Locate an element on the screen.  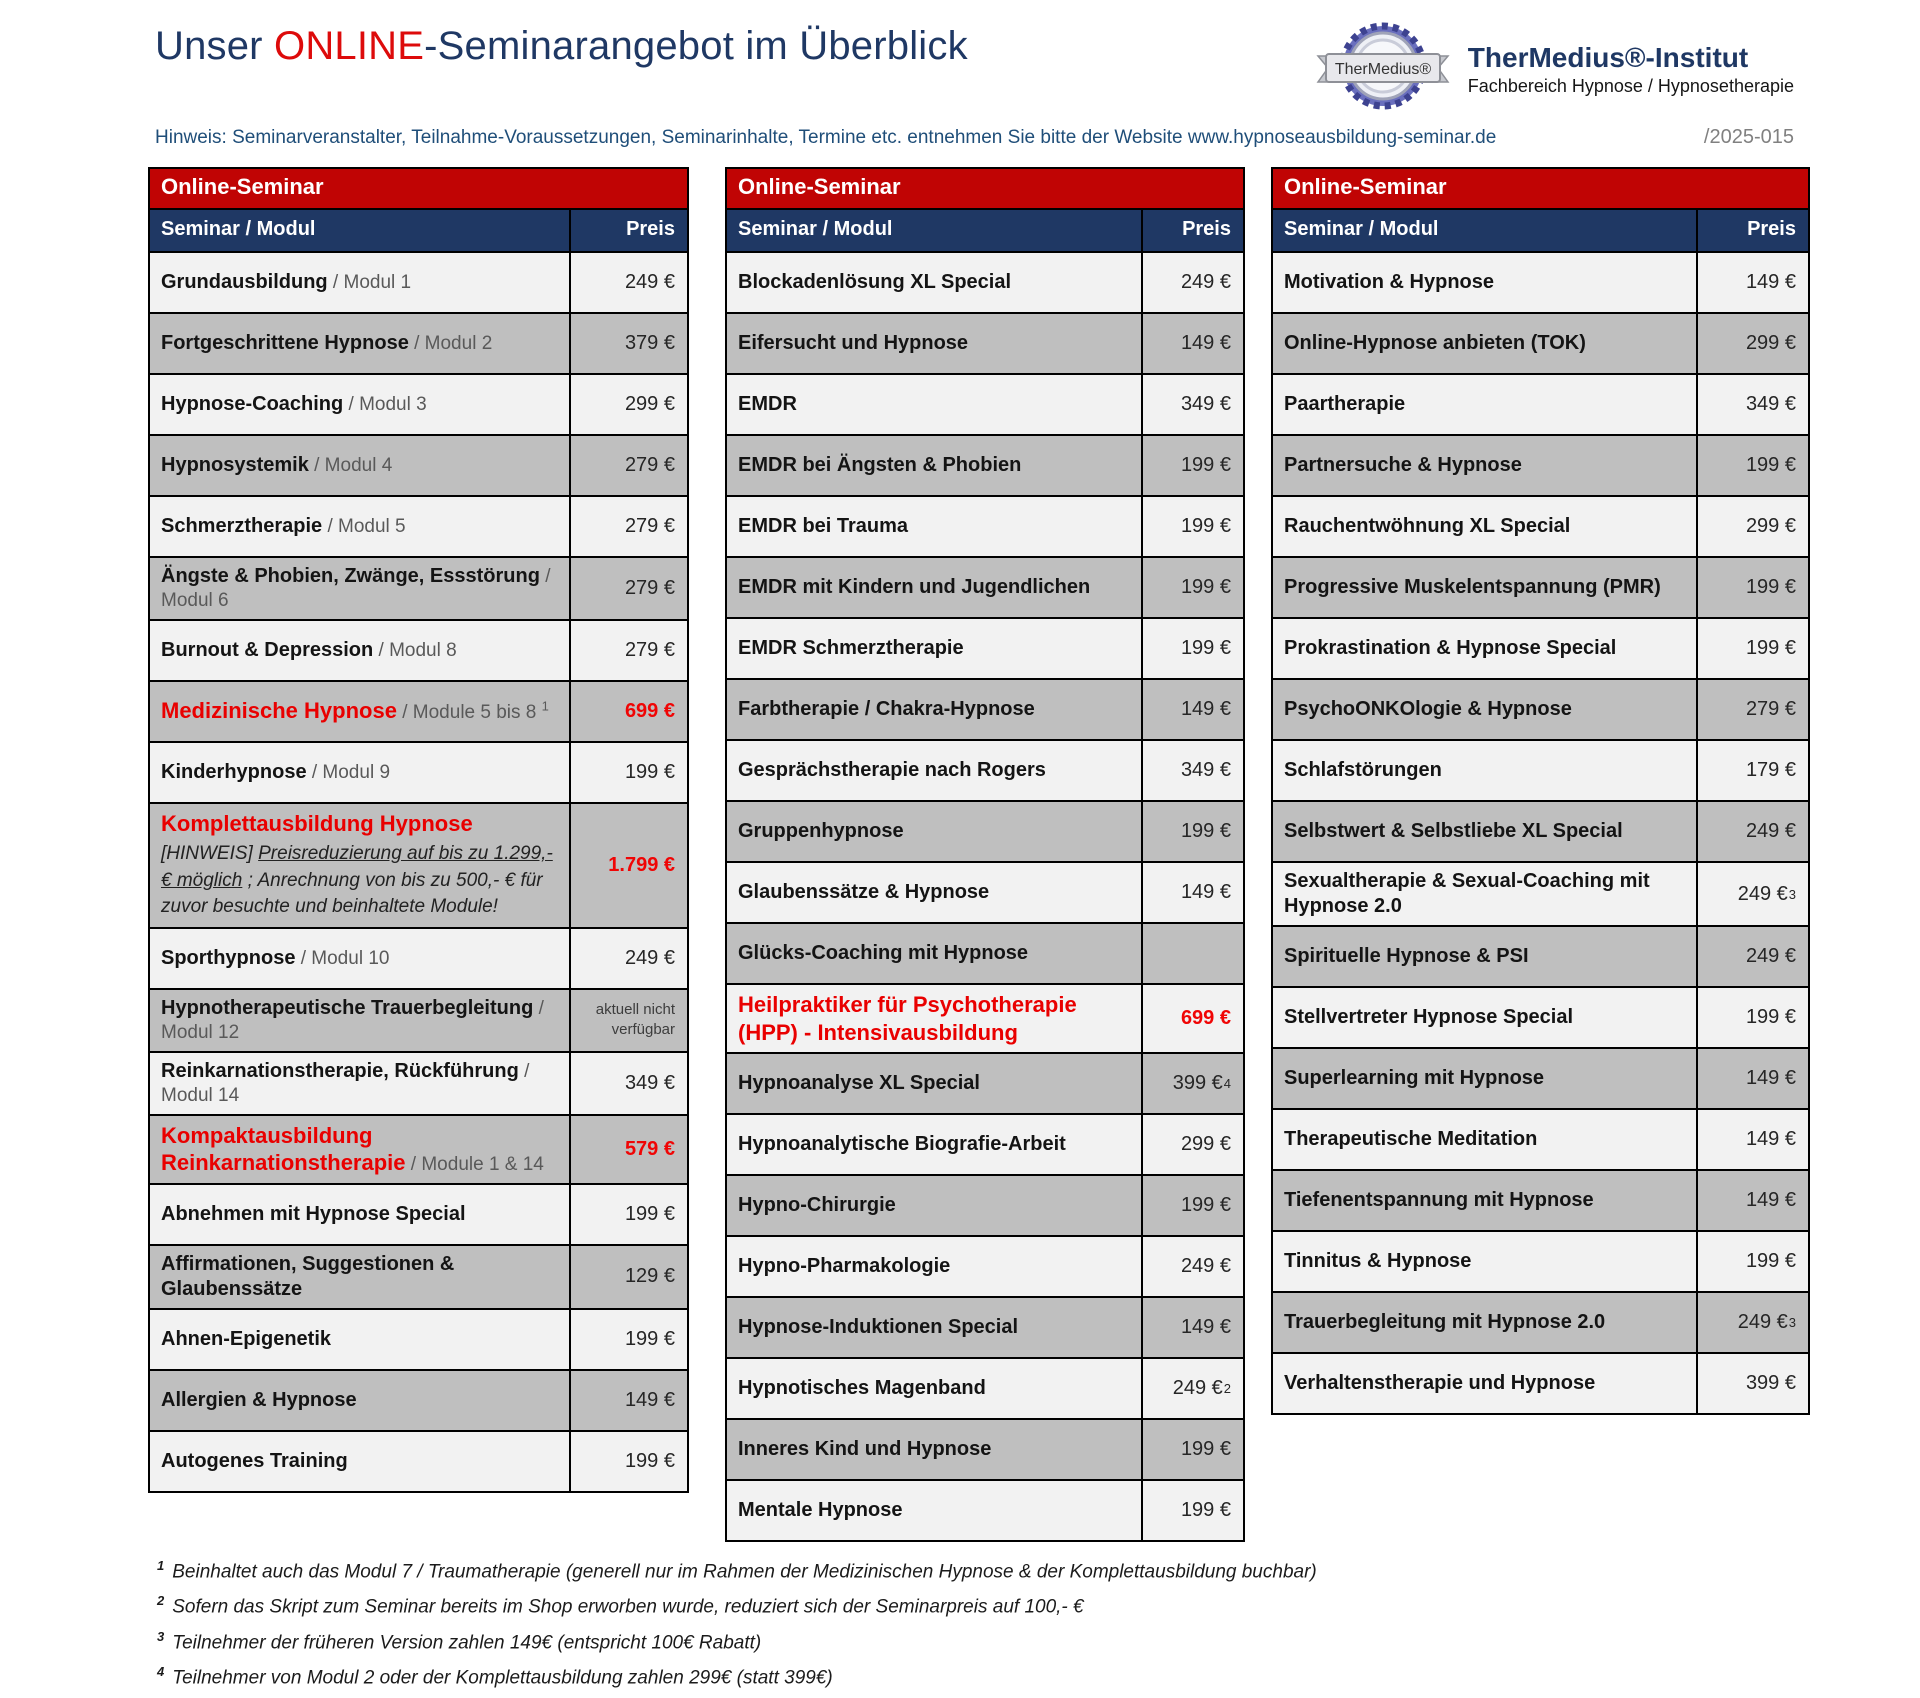
seminar-title: Grundausbildung is located at coordinates (244, 282).